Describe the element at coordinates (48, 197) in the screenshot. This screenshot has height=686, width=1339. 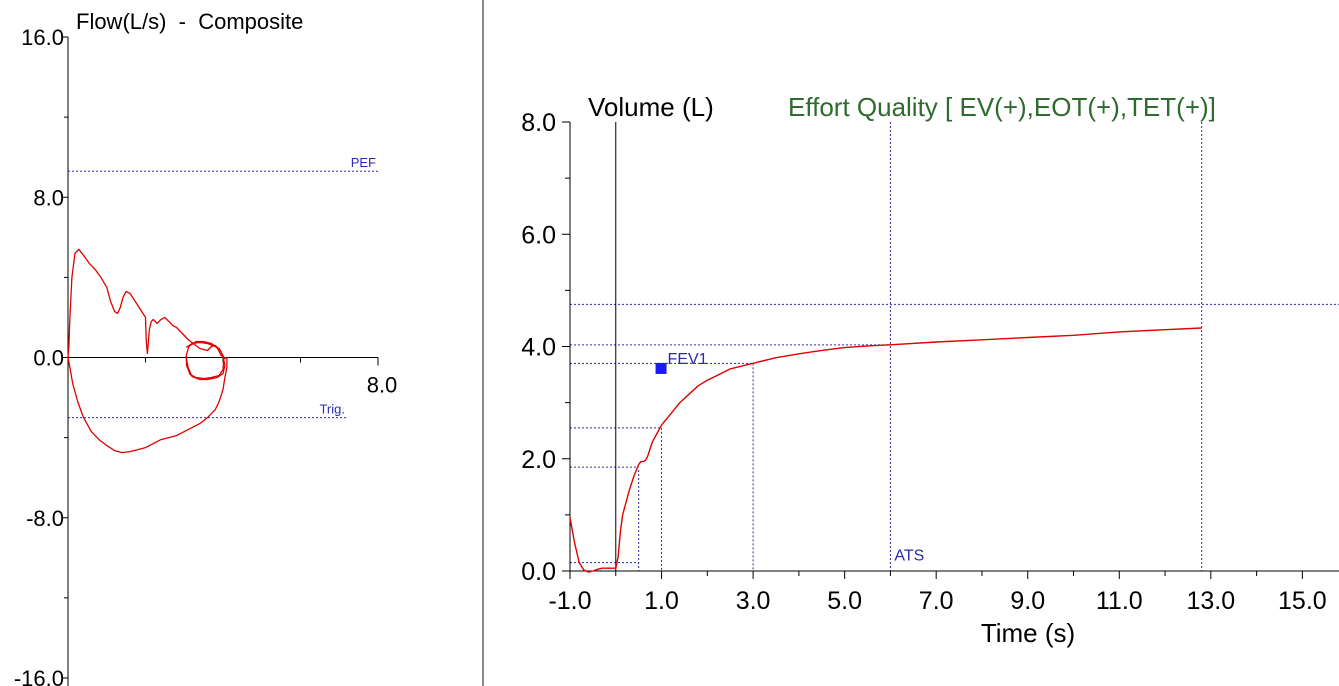
I see `fv-y-tick-label: 8.0` at that location.